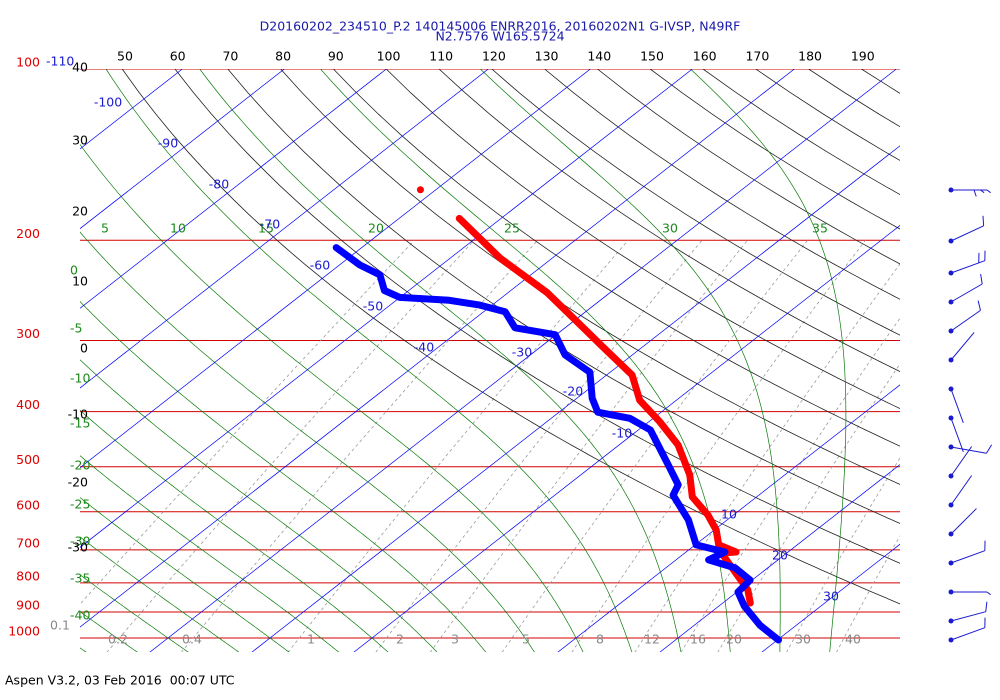 The height and width of the screenshot is (700, 1000). I want to click on height-label: 0, so click(84, 348).